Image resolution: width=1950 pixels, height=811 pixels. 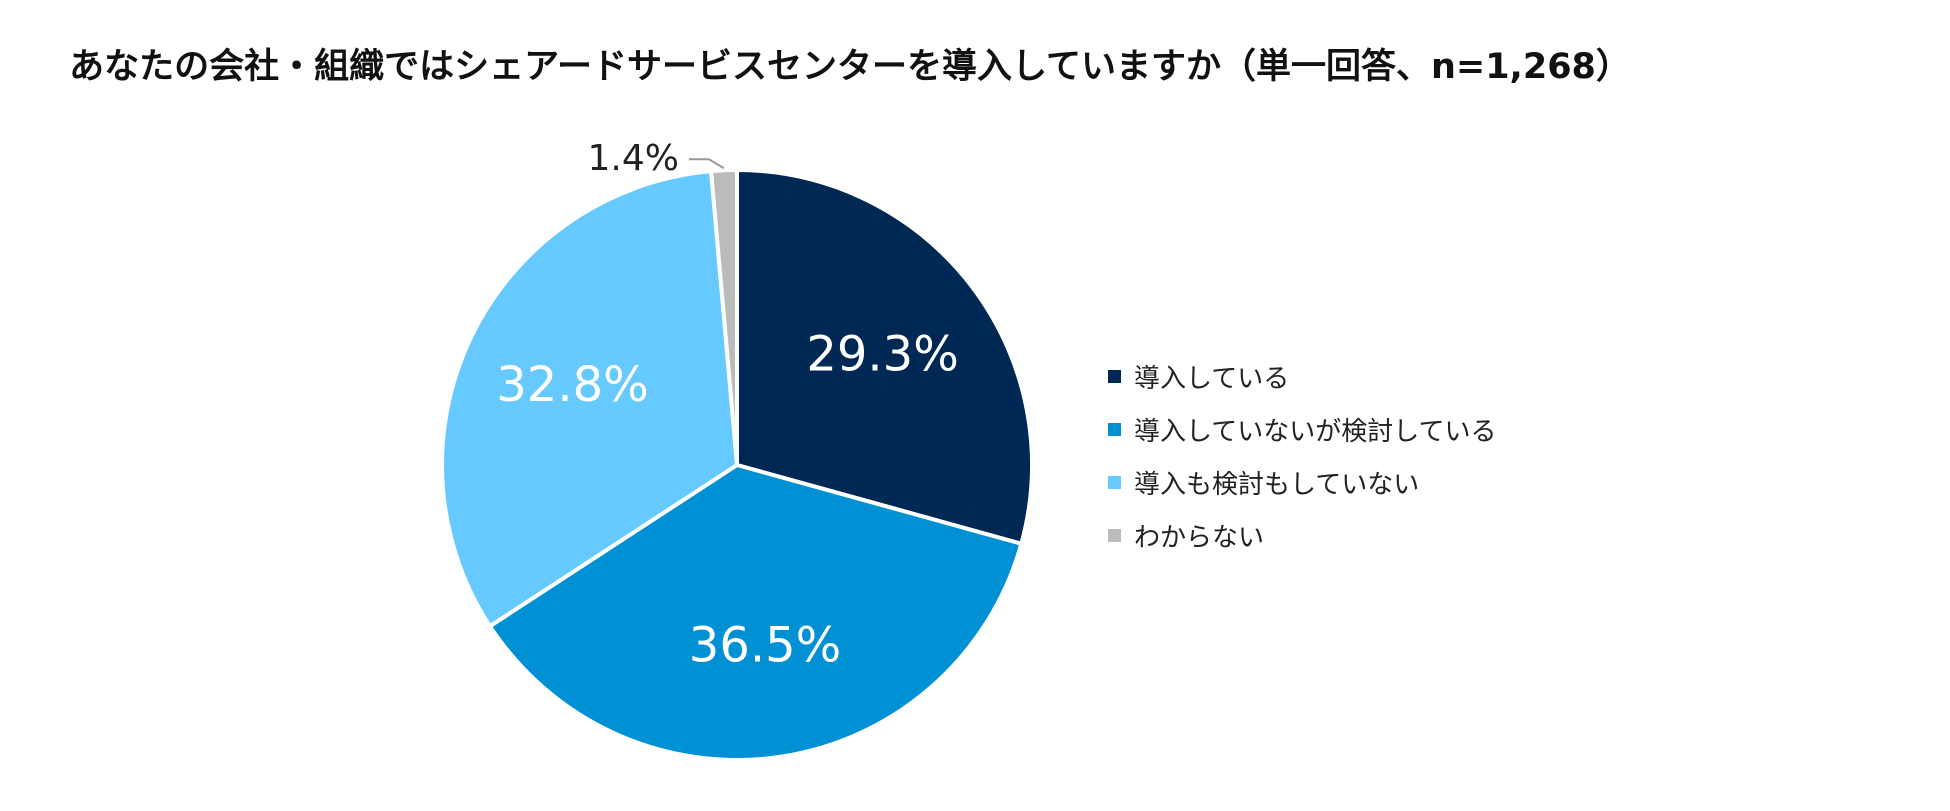 What do you see at coordinates (632, 158) in the screenshot?
I see `data-label: 1.4%` at bounding box center [632, 158].